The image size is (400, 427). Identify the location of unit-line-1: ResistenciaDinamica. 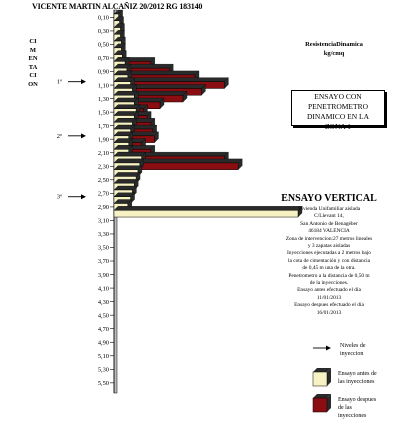
(334, 44).